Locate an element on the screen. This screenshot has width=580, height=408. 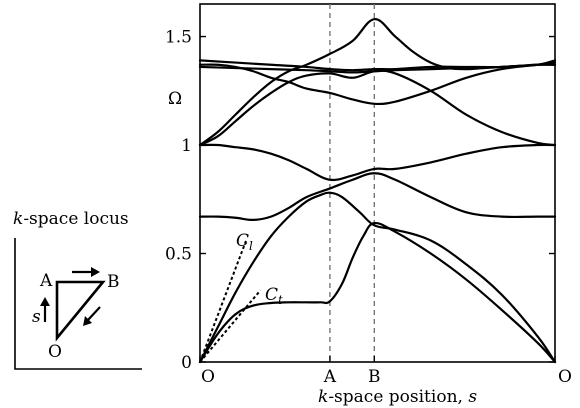
x-tick-label-0: O is located at coordinates (208, 377).